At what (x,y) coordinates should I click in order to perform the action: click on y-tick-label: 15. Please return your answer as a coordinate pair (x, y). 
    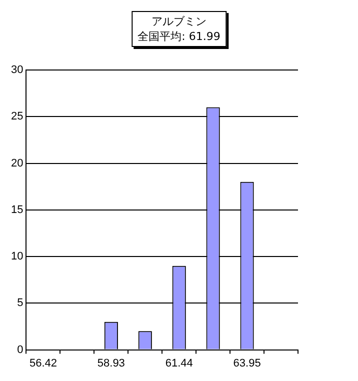
    Looking at the image, I should click on (17, 210).